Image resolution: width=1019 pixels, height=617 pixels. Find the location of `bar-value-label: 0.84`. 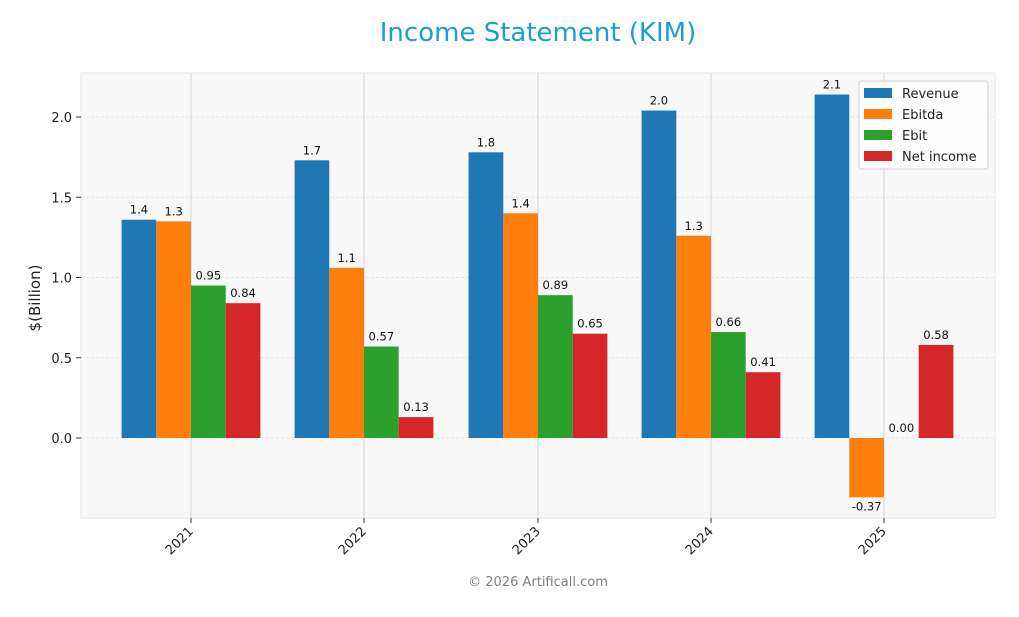

bar-value-label: 0.84 is located at coordinates (243, 293).